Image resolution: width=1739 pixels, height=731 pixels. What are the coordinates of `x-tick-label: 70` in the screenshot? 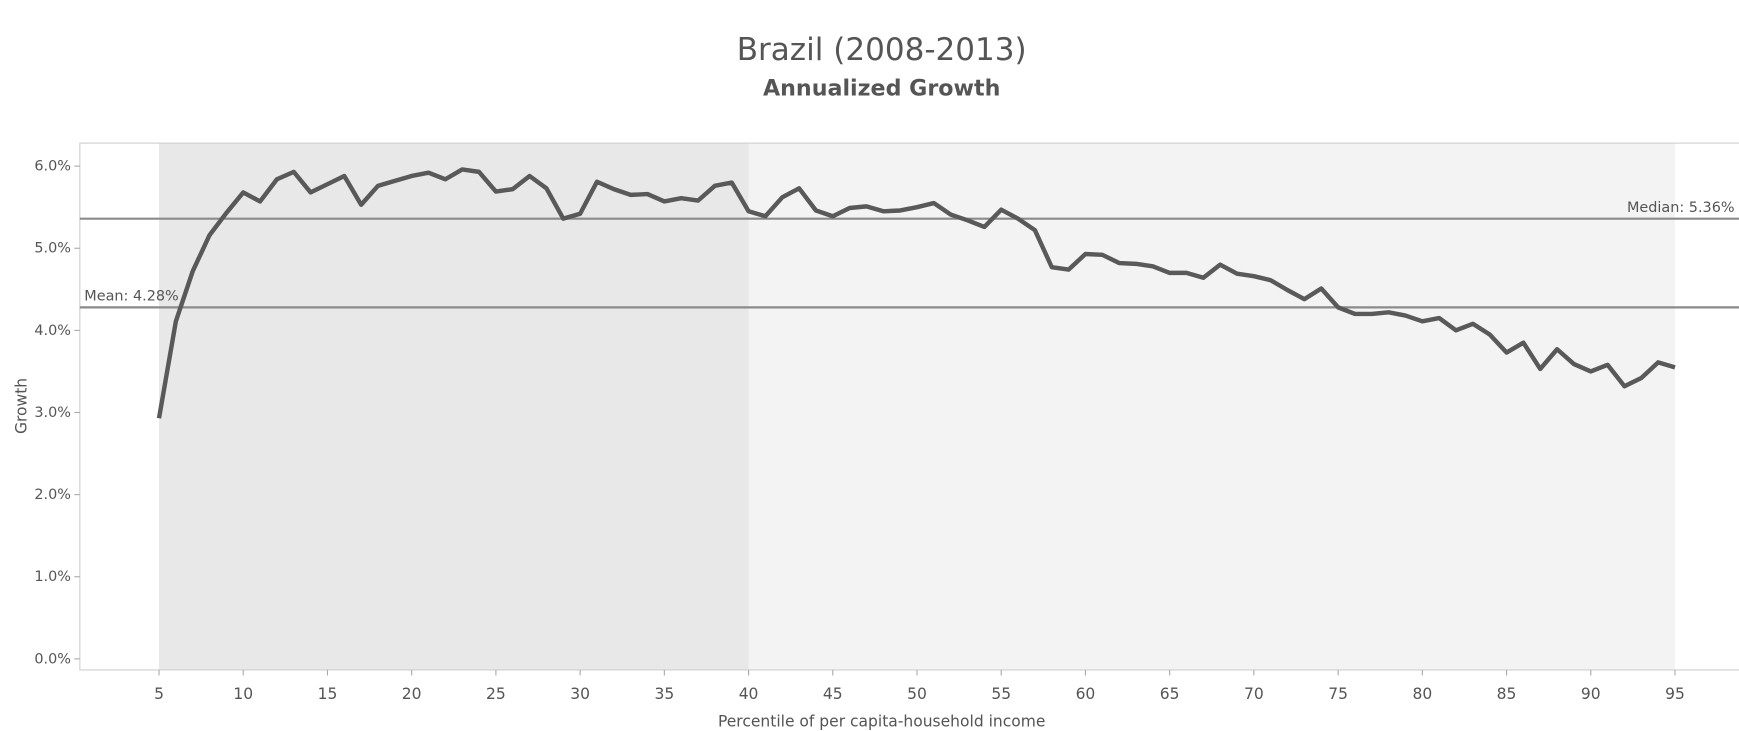 It's located at (1254, 694).